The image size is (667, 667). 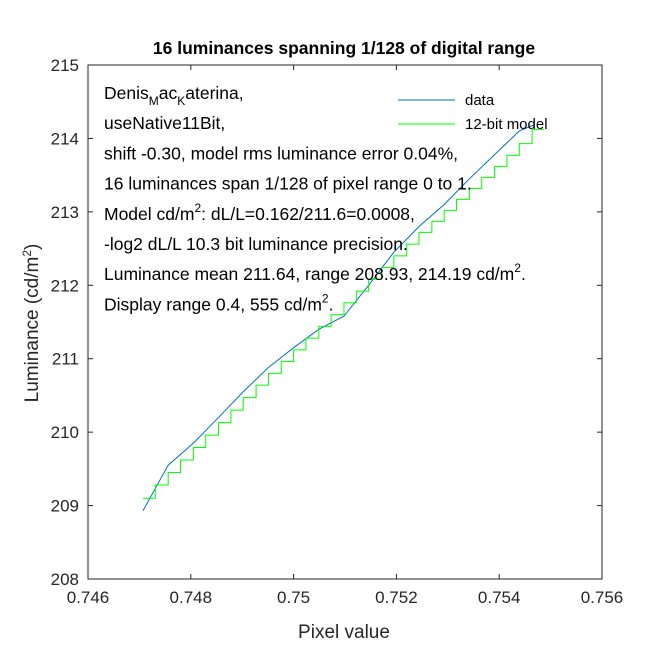 I want to click on annotation-segment: Display range 0.4, 555 cd/m, so click(x=213, y=304).